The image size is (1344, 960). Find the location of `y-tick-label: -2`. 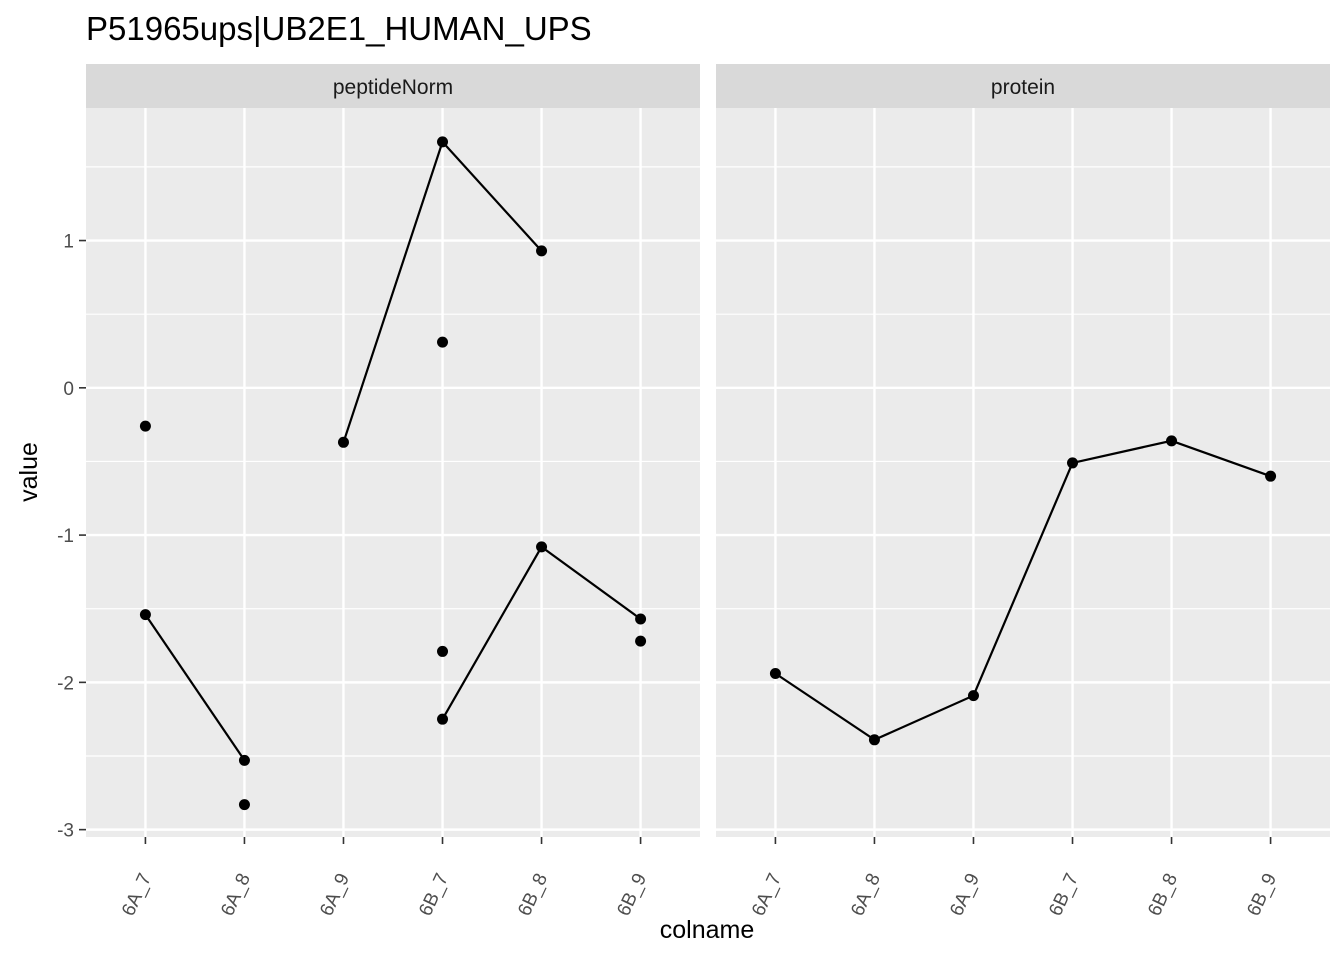

y-tick-label: -2 is located at coordinates (65, 683).